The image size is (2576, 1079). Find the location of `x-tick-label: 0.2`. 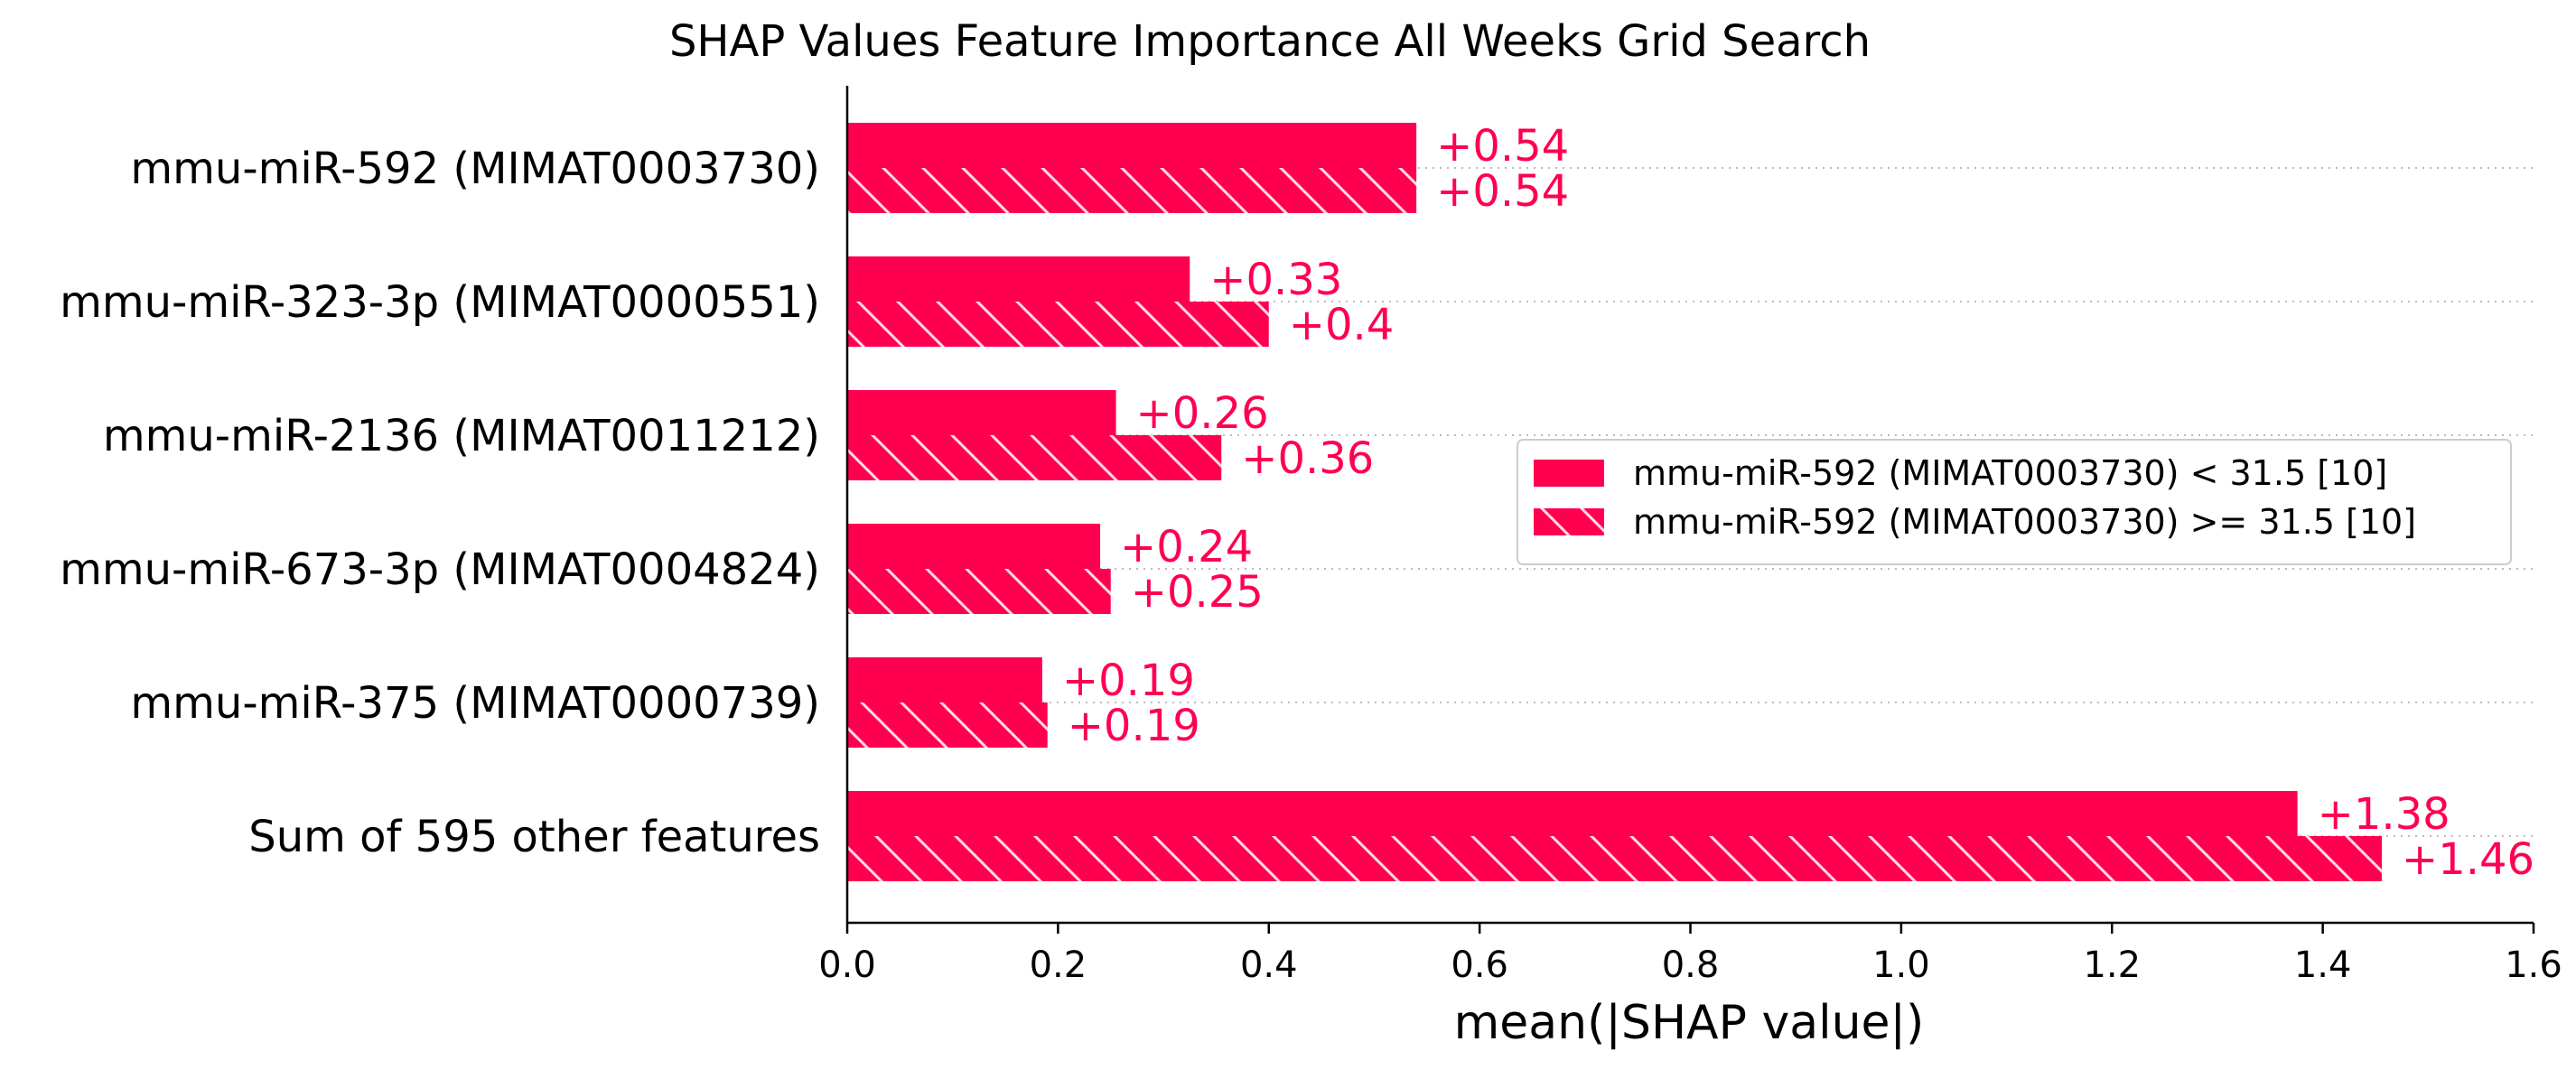

x-tick-label: 0.2 is located at coordinates (1059, 965).